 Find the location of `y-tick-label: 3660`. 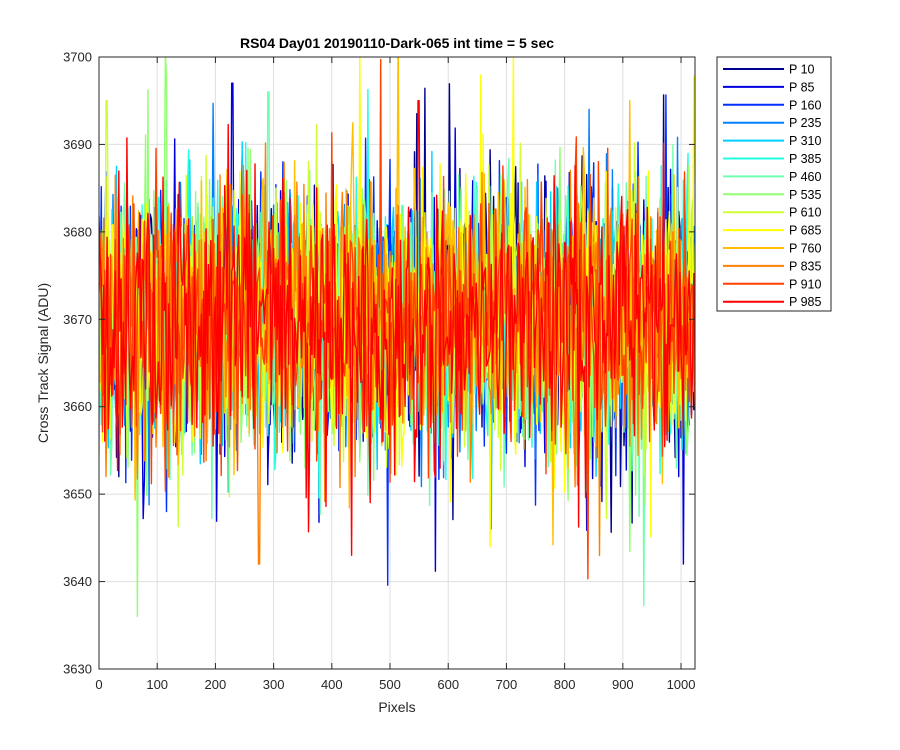

y-tick-label: 3660 is located at coordinates (77, 406).